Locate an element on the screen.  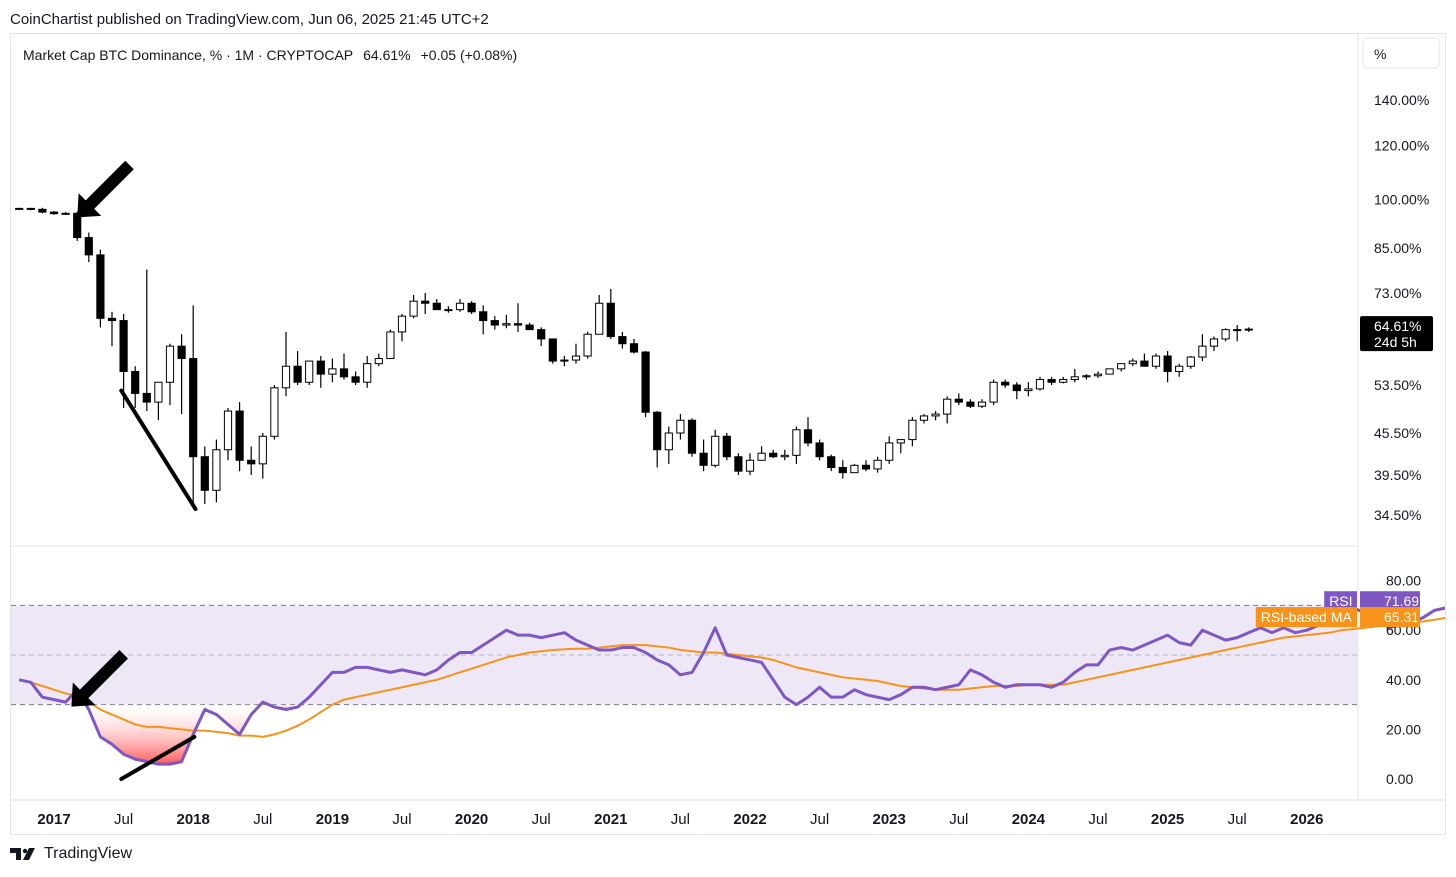
rsi-band is located at coordinates (684, 655).